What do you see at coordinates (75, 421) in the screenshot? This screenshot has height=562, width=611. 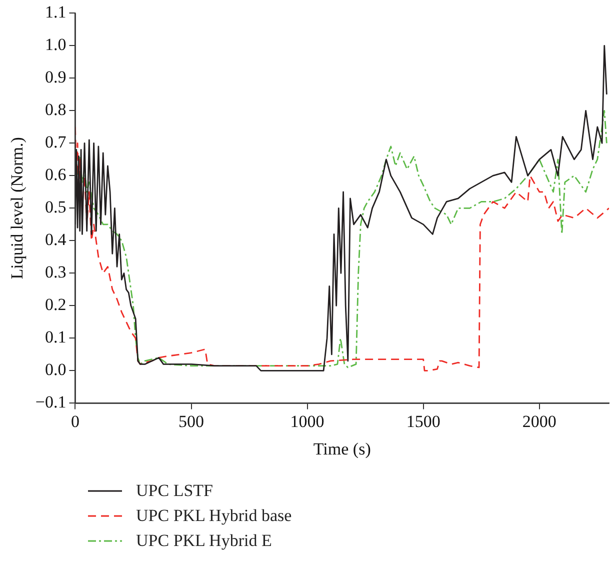 I see `x-tick-label: 0` at bounding box center [75, 421].